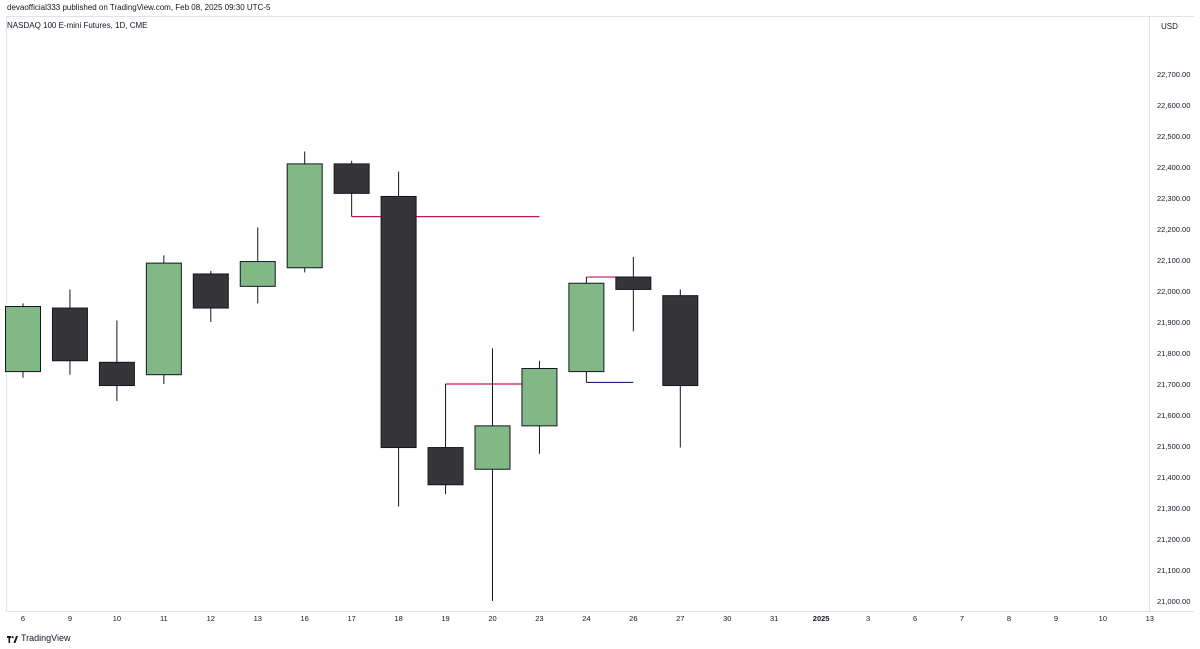 The height and width of the screenshot is (649, 1200). Describe the element at coordinates (351, 618) in the screenshot. I see `time-tick-label: 17` at that location.